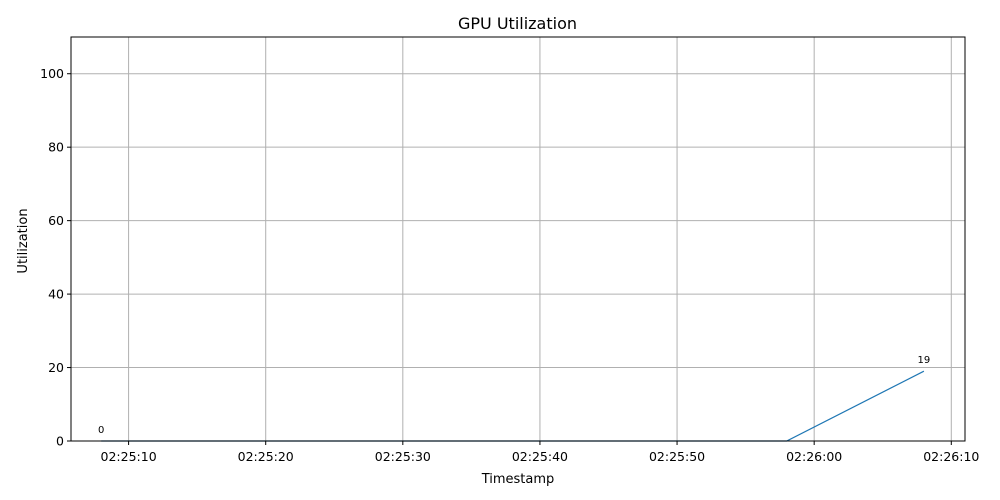 This screenshot has height=500, width=1000. Describe the element at coordinates (403, 456) in the screenshot. I see `x-tick-label: 02:25:30` at that location.